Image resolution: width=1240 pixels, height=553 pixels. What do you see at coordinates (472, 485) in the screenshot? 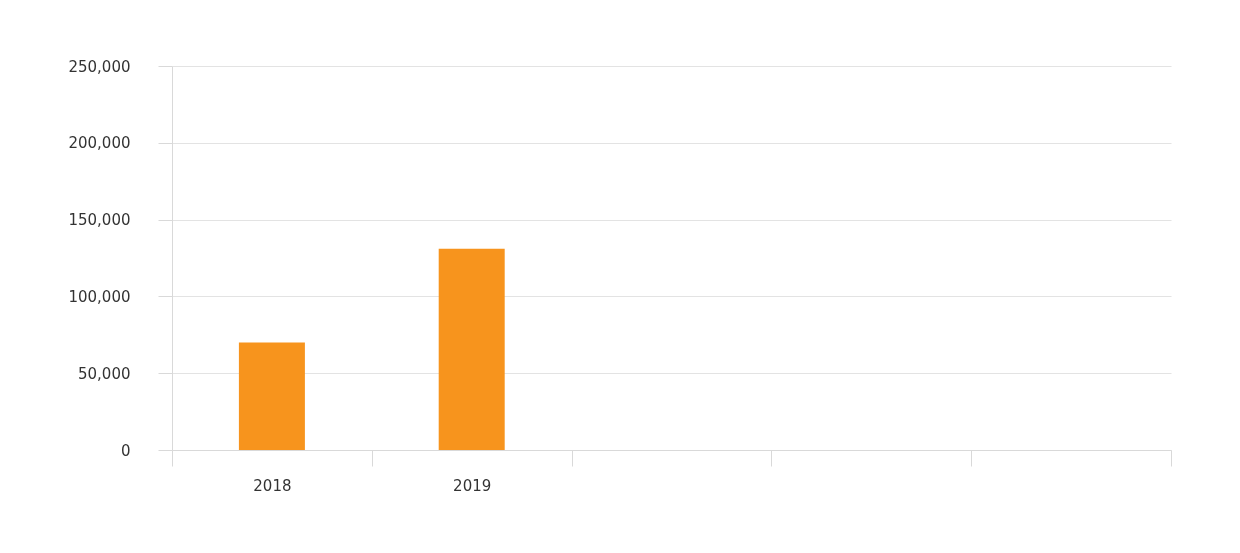
I see `x-tick-label: 2019` at bounding box center [472, 485].